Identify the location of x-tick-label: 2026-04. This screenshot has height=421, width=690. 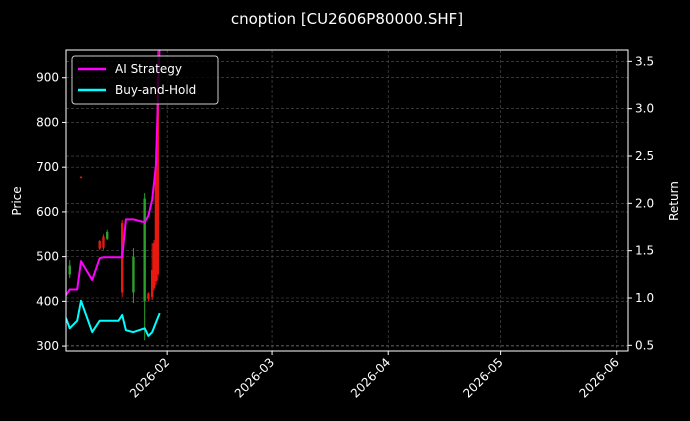
(370, 377).